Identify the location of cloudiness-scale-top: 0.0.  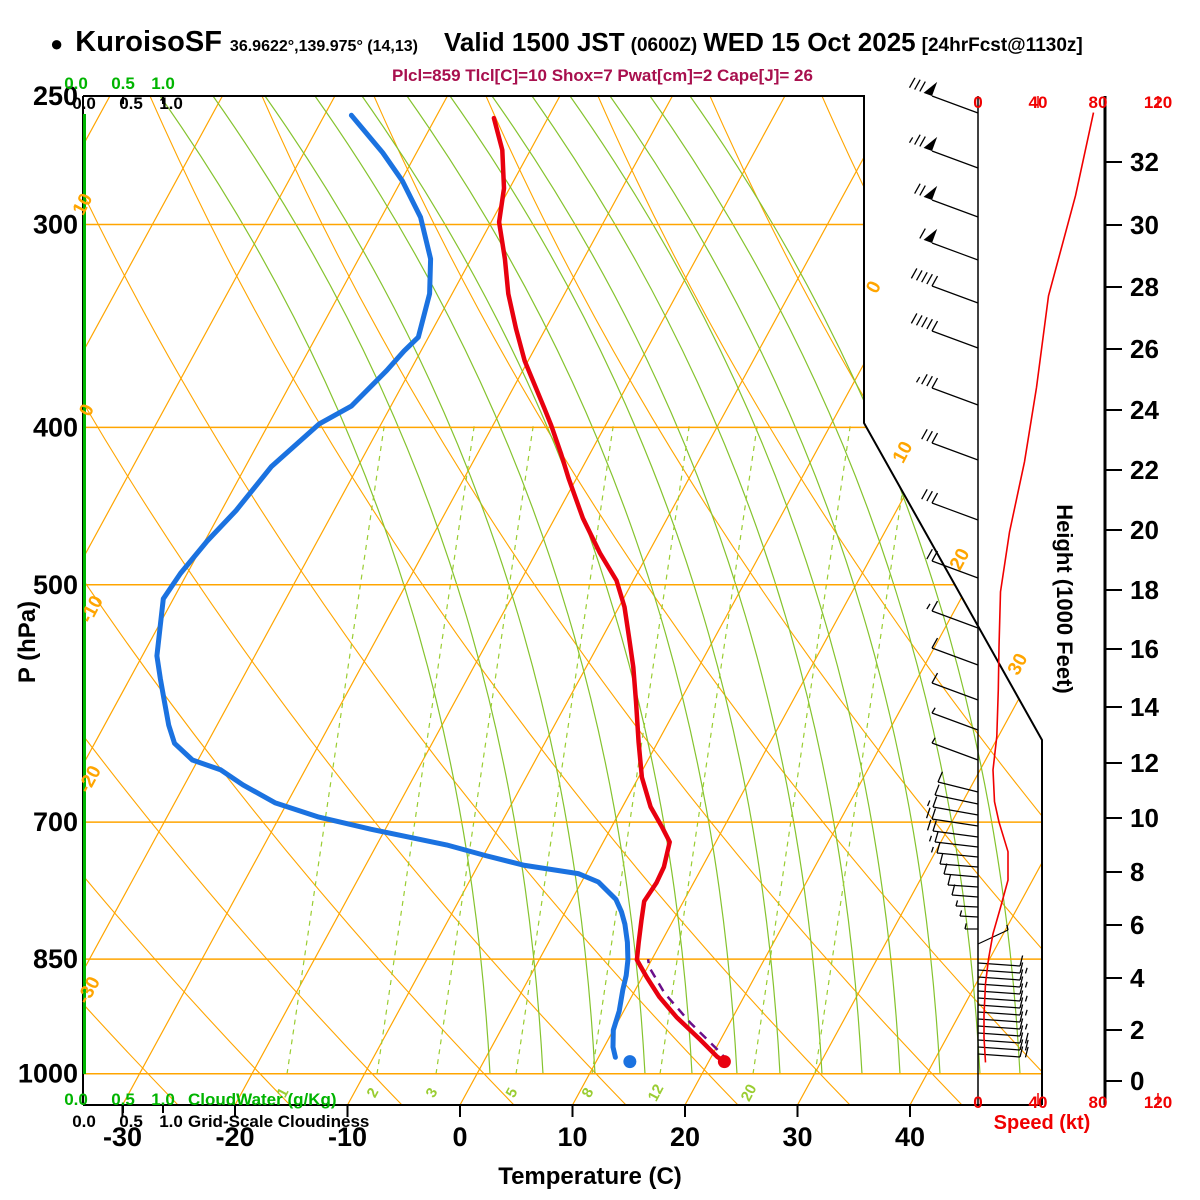
(84, 103).